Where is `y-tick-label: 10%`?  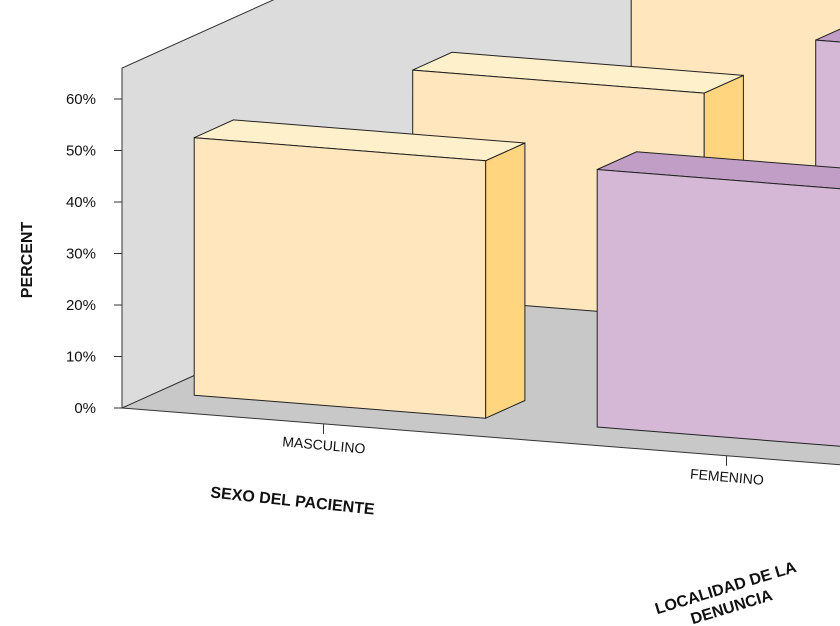 y-tick-label: 10% is located at coordinates (81, 357).